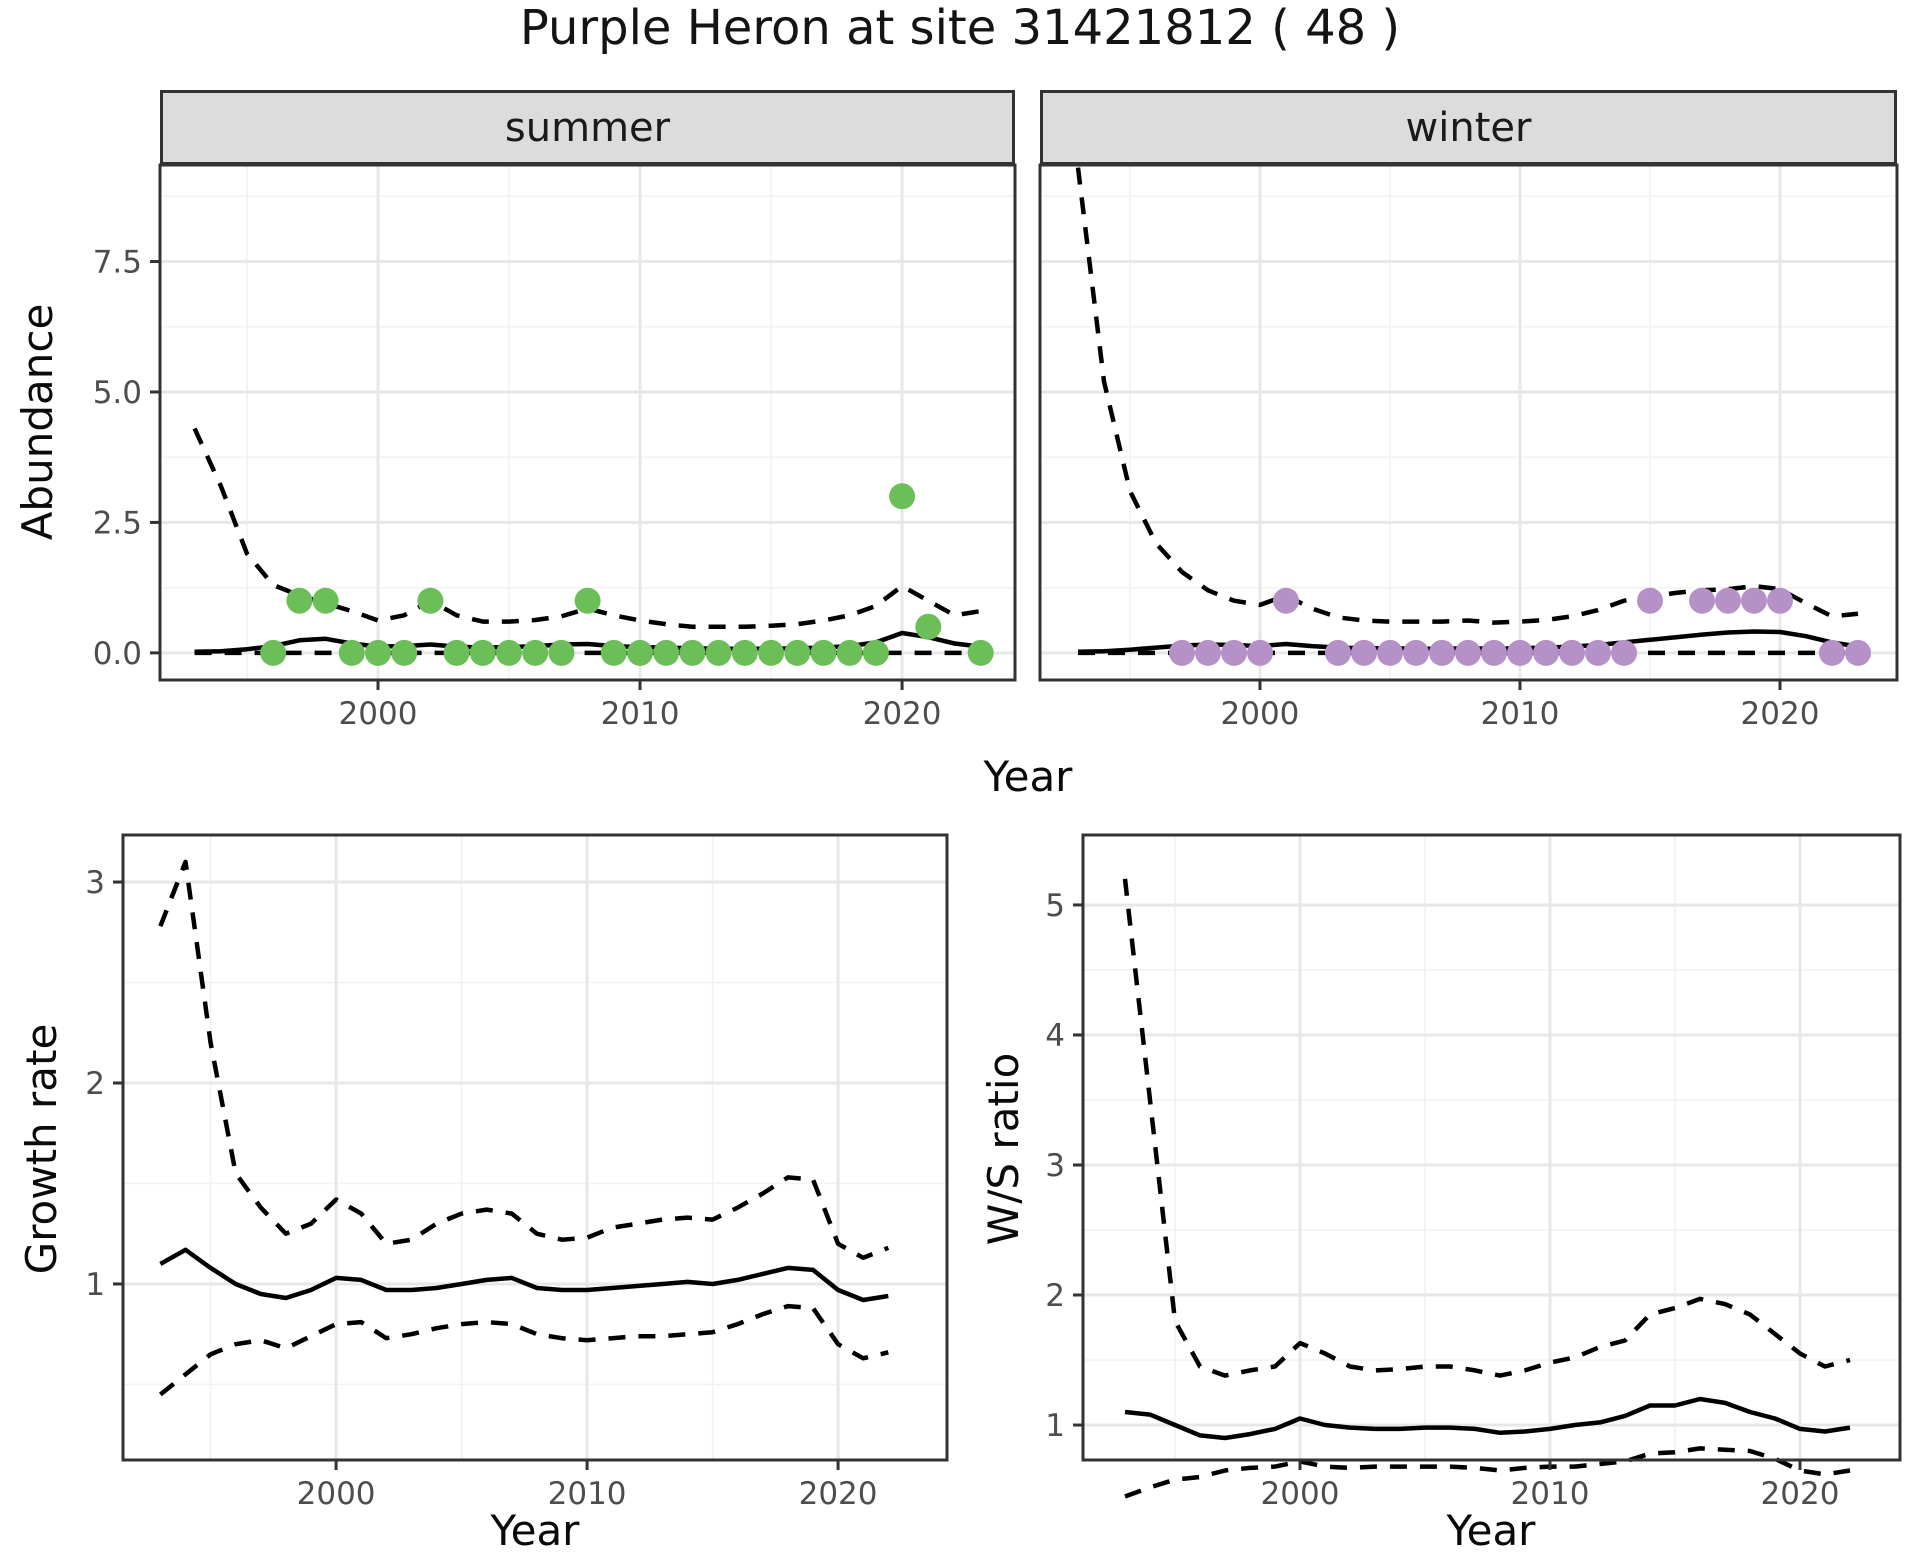 Image resolution: width=1920 pixels, height=1560 pixels. Describe the element at coordinates (41, 1149) in the screenshot. I see `y-axis-title-growth-rate: Growth rate` at that location.